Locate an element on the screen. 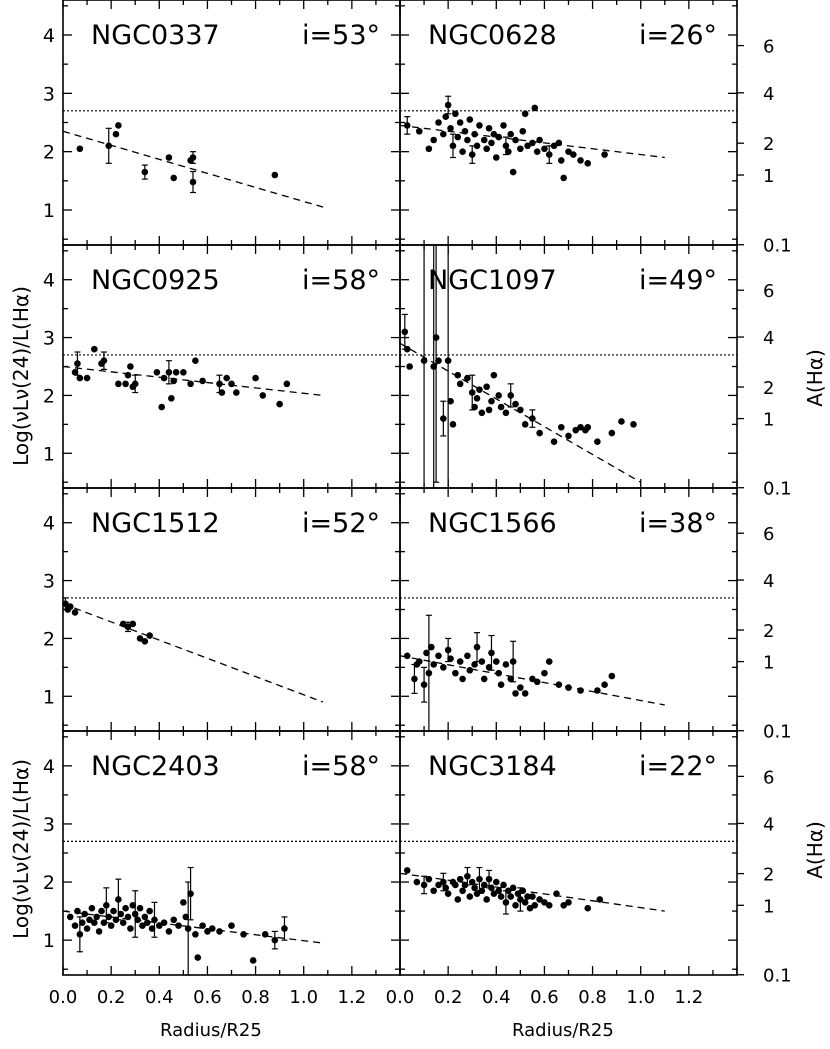 The width and height of the screenshot is (830, 1049). inclination-label: i=58° is located at coordinates (341, 280).